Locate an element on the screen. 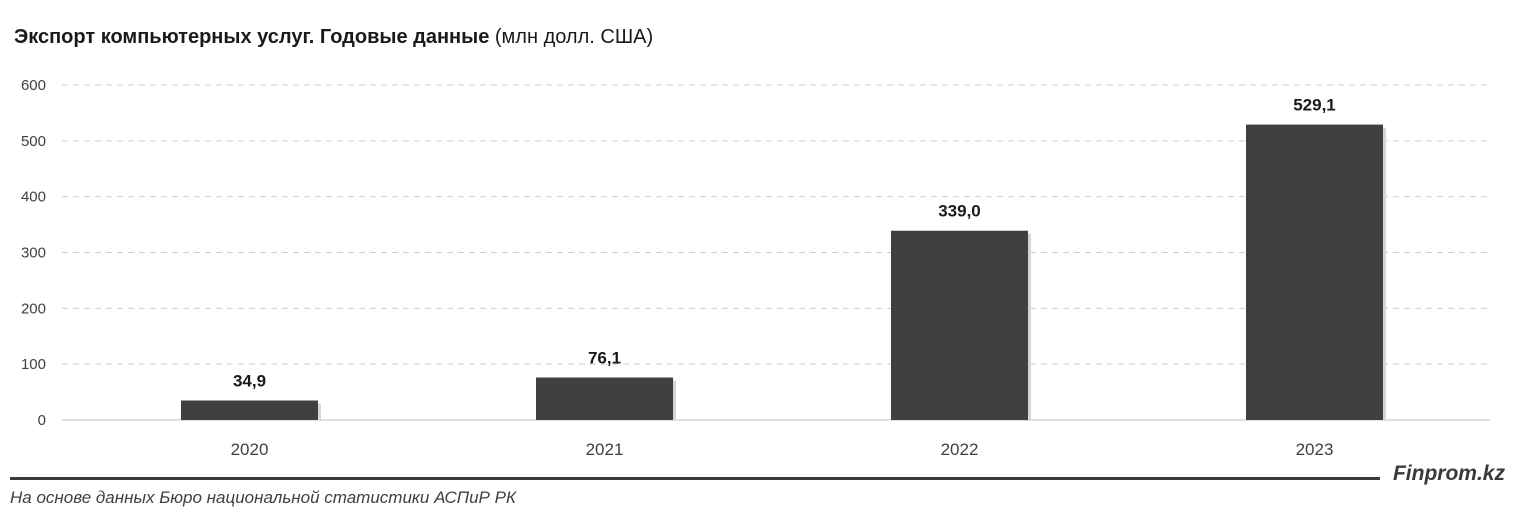  data-label: 529,1 is located at coordinates (1314, 105).